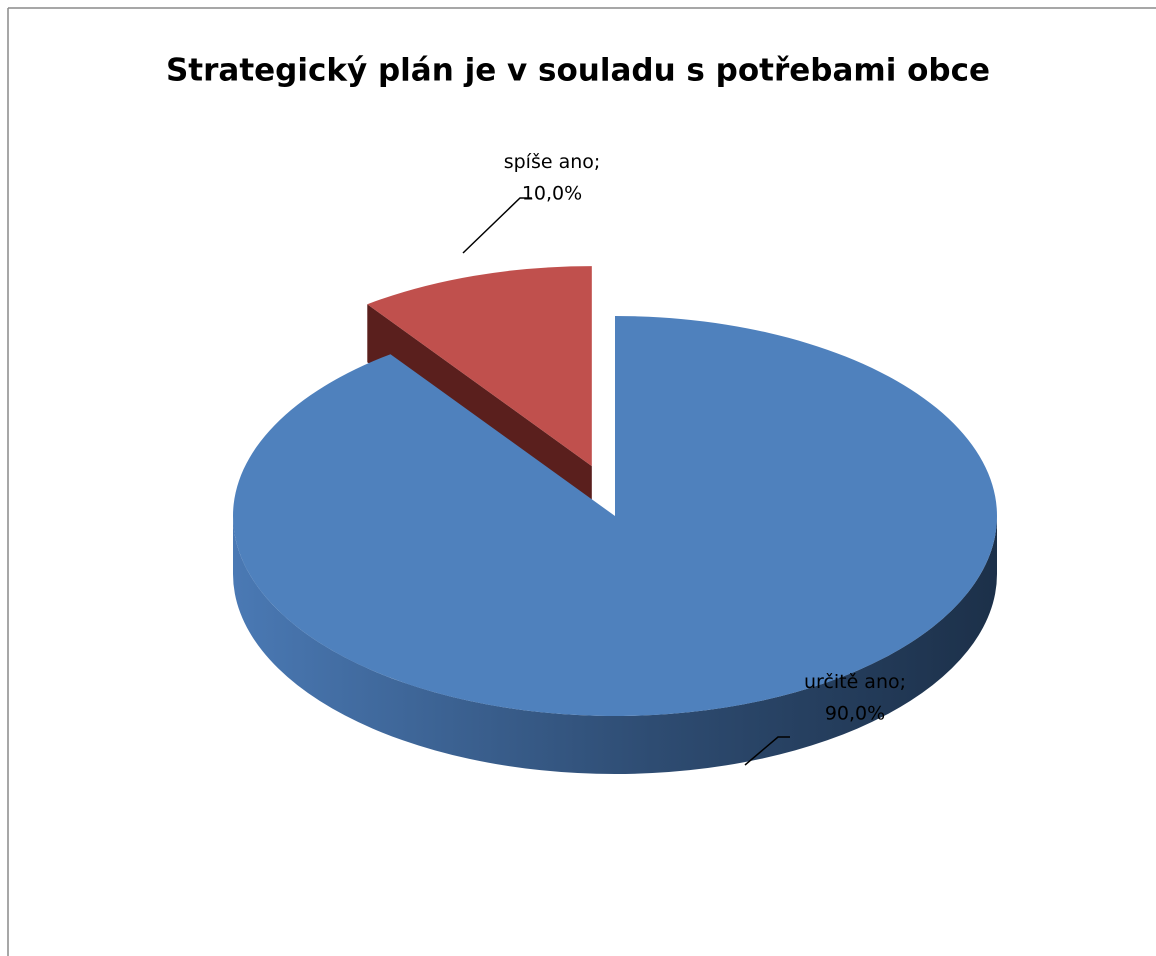 This screenshot has height=956, width=1156. I want to click on data-label-category: určitě ano;, so click(855, 682).